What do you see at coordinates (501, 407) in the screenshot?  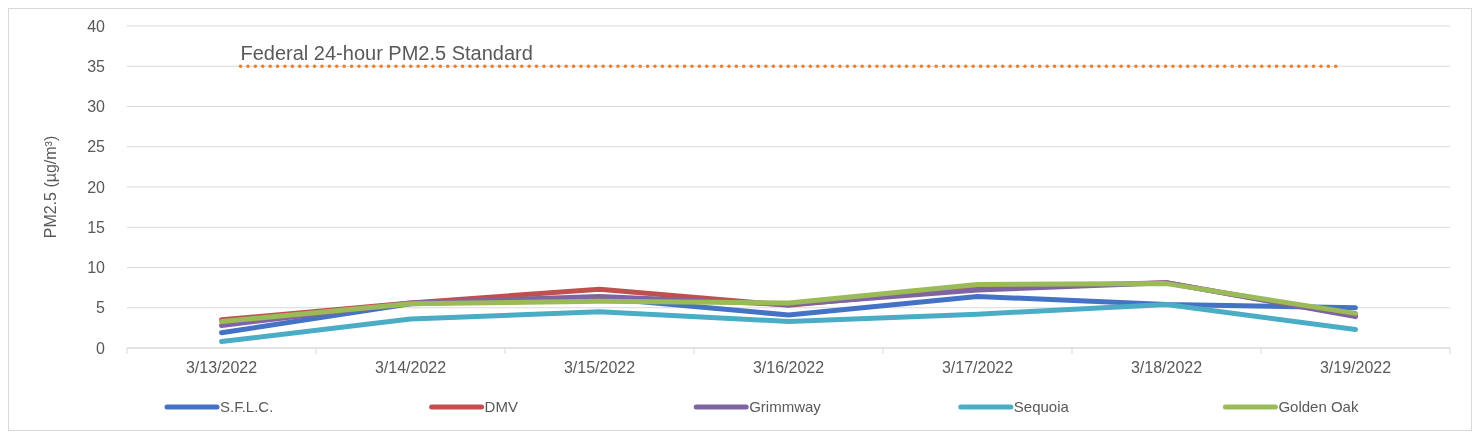 I see `legend-label: DMV` at bounding box center [501, 407].